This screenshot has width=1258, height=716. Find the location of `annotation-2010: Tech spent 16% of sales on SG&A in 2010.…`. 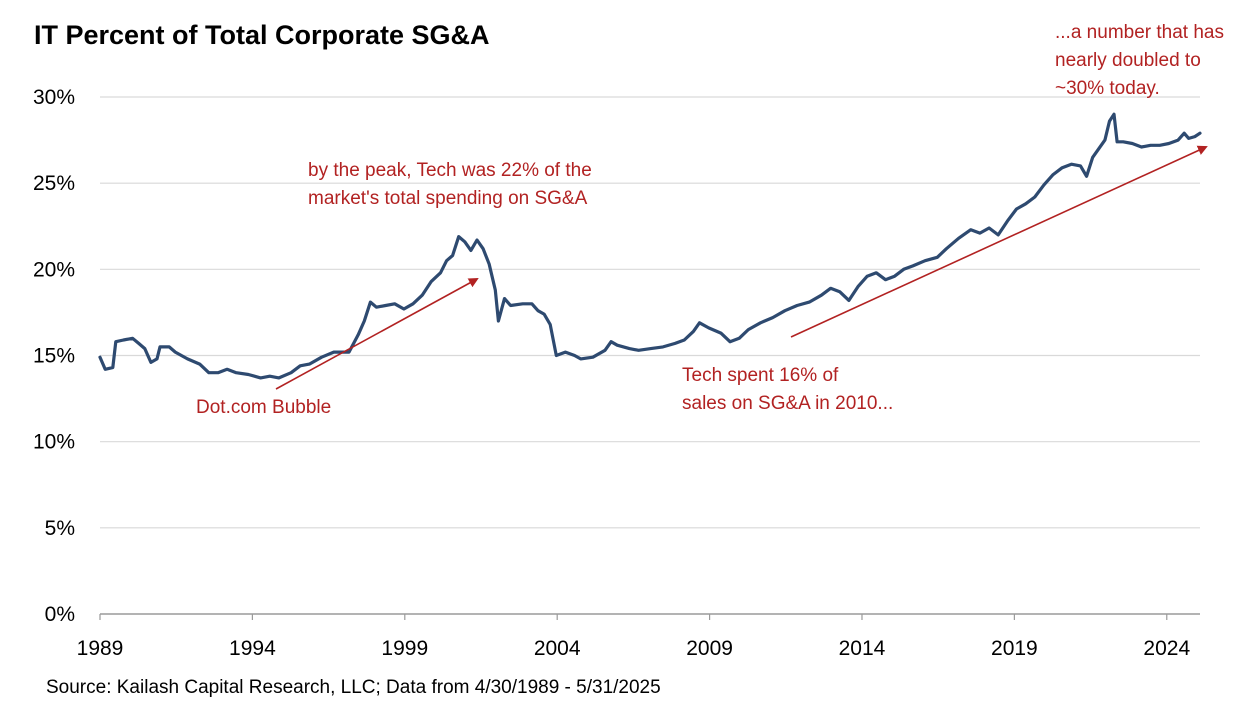

annotation-2010: Tech spent 16% of sales on SG&A in 2010.… is located at coordinates (787, 390).